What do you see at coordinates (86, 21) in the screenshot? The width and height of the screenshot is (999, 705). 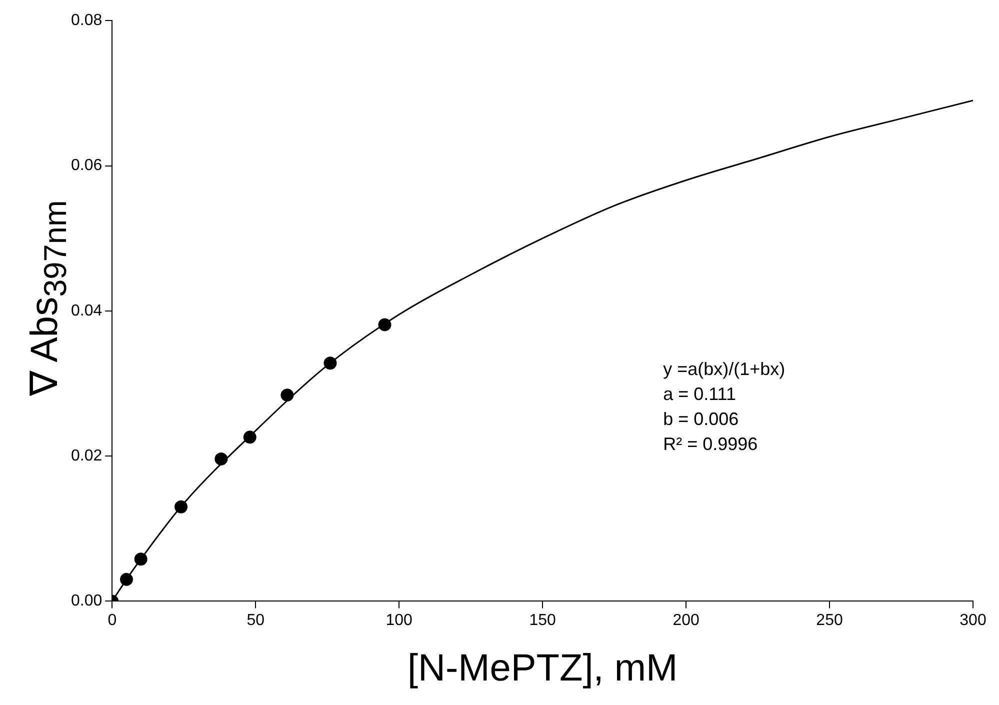 I see `y-tick-label: 0.08` at bounding box center [86, 21].